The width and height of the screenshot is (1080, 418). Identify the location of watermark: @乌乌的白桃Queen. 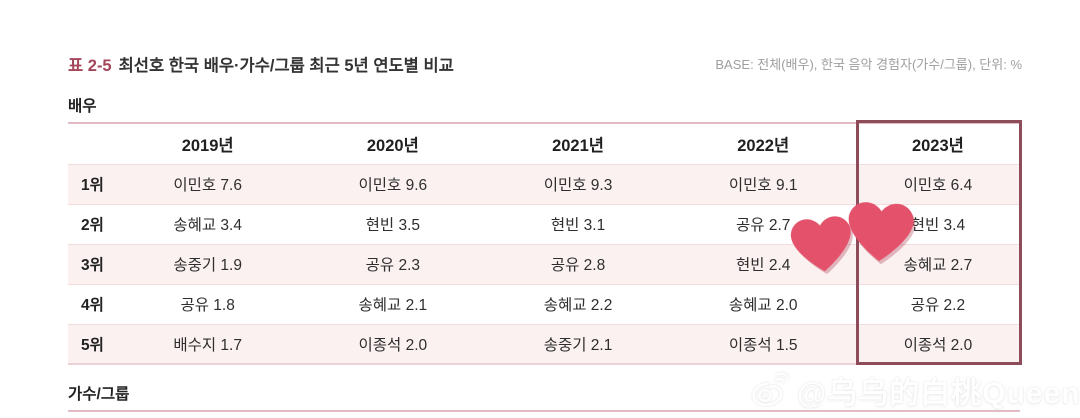
(915, 390).